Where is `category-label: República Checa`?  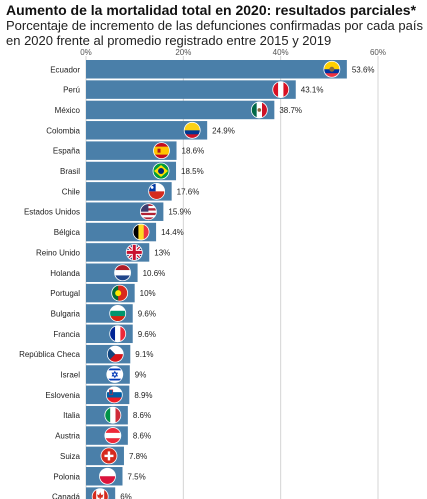
category-label: República Checa is located at coordinates (49, 354).